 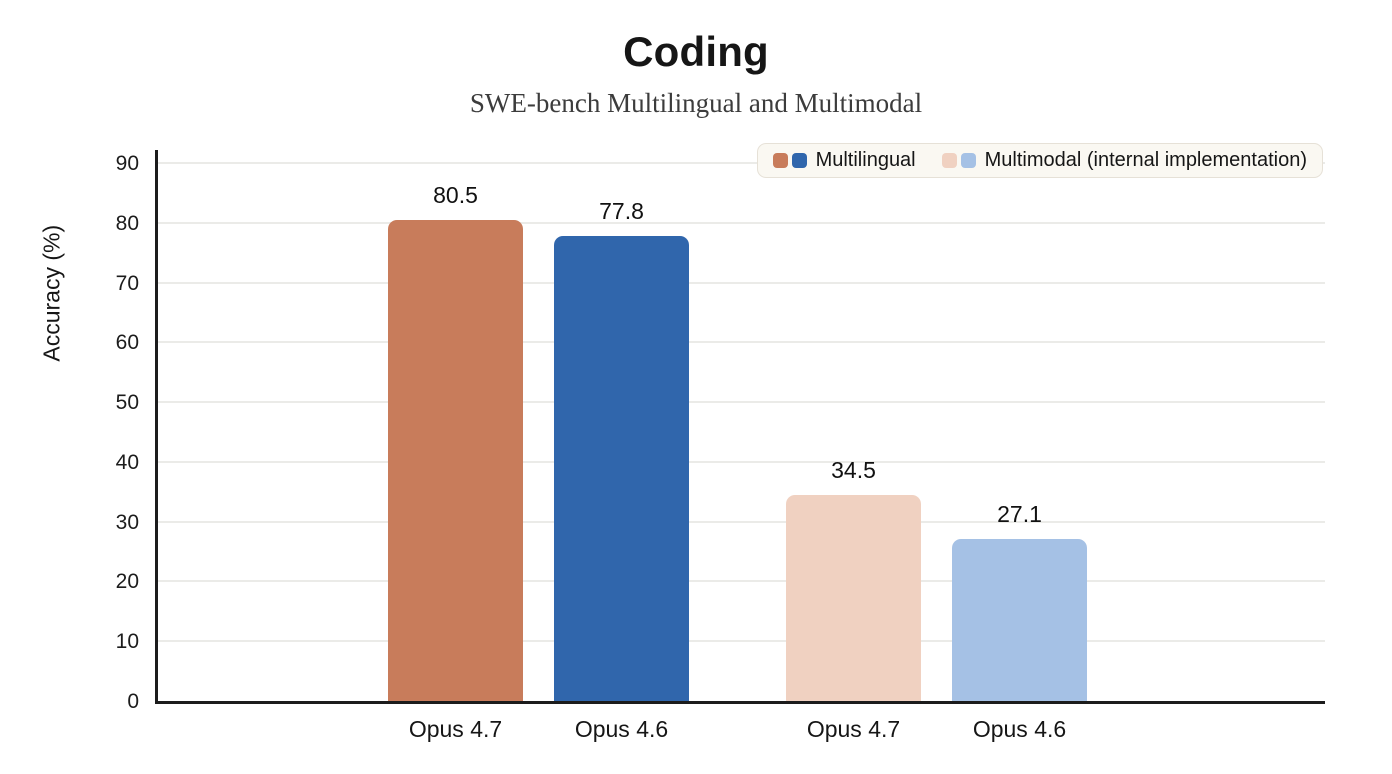 I want to click on legend-label: Multilingual, so click(x=865, y=160).